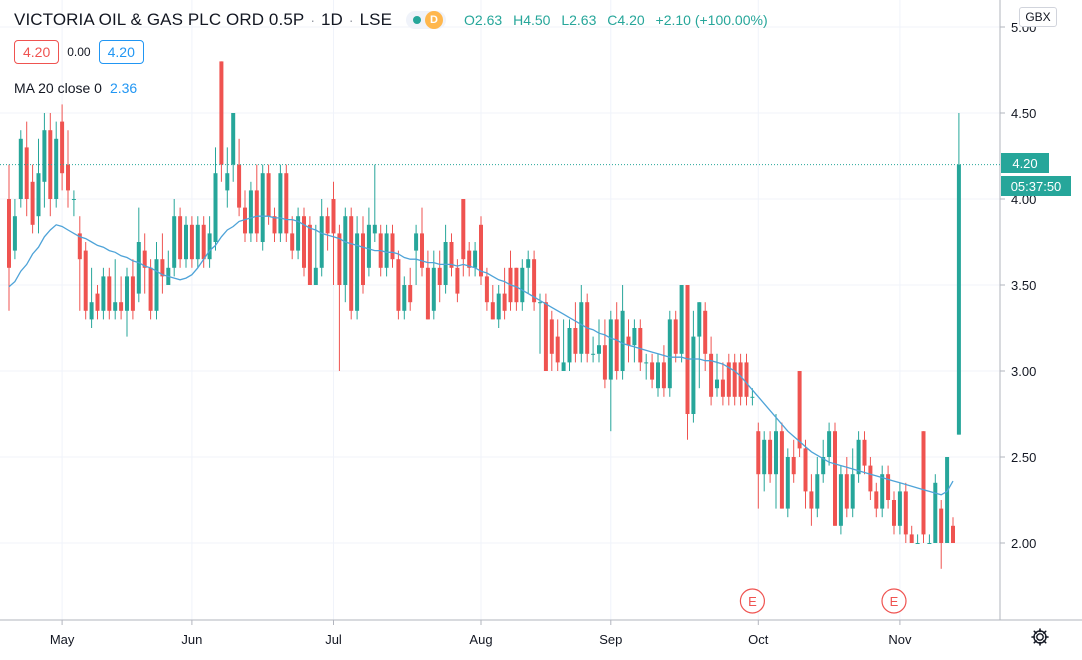  Describe the element at coordinates (1024, 163) in the screenshot. I see `last-price-value: 4.20` at that location.